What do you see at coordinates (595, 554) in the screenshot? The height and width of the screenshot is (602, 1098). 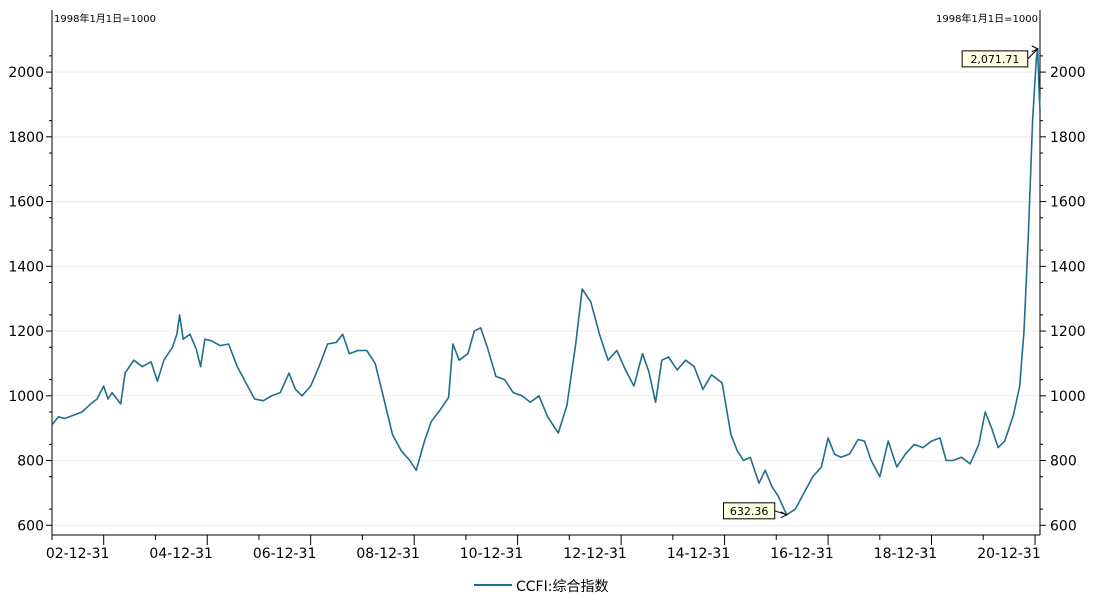 I see `x-tick-label: 12-12-31` at bounding box center [595, 554].